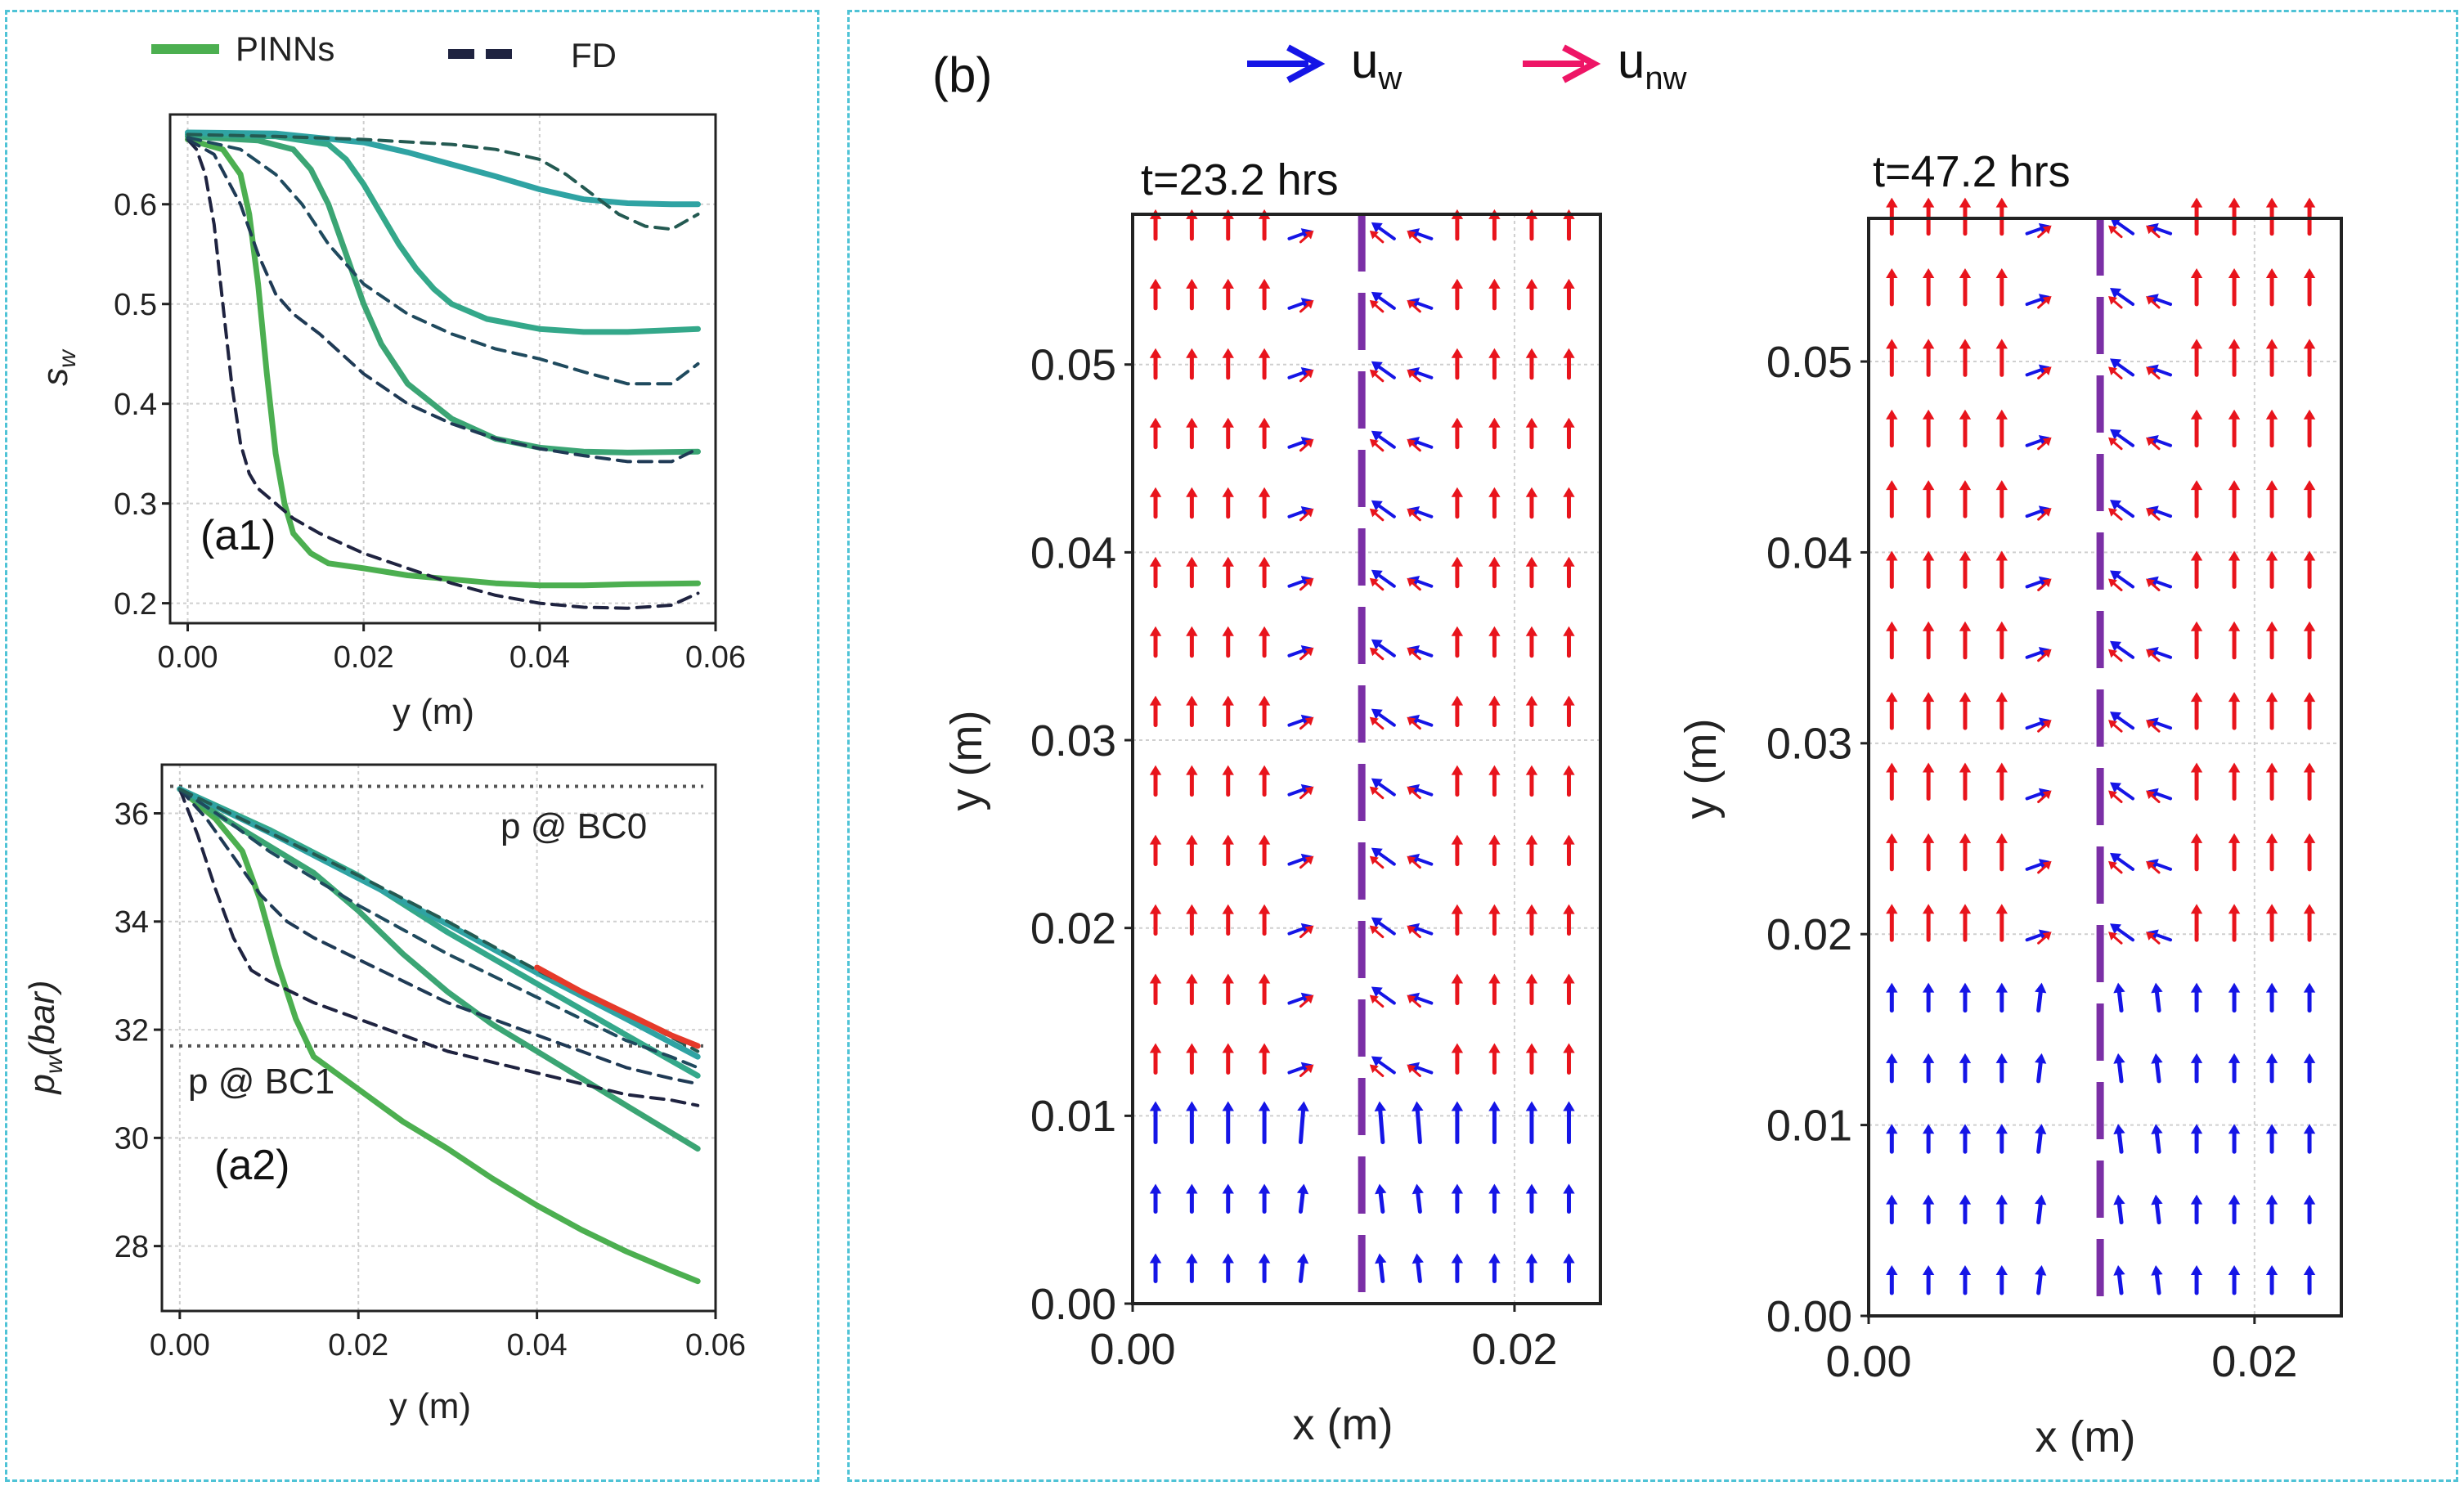 The height and width of the screenshot is (1486, 2464). I want to click on a2-series-boundary, so click(617, 1006).